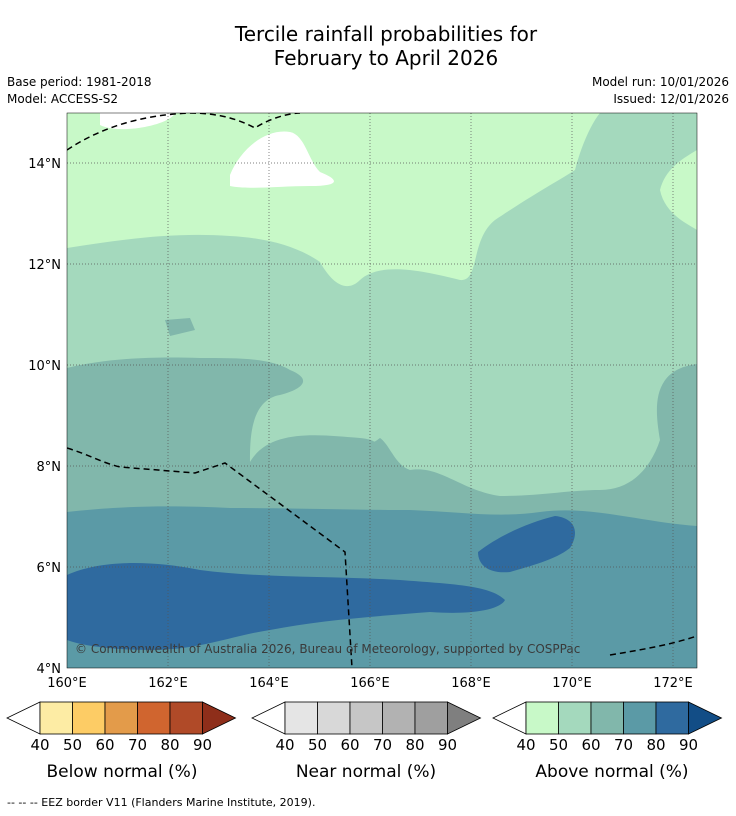 The width and height of the screenshot is (736, 816). Describe the element at coordinates (282, 159) in the screenshot. I see `patch-white-north` at that location.